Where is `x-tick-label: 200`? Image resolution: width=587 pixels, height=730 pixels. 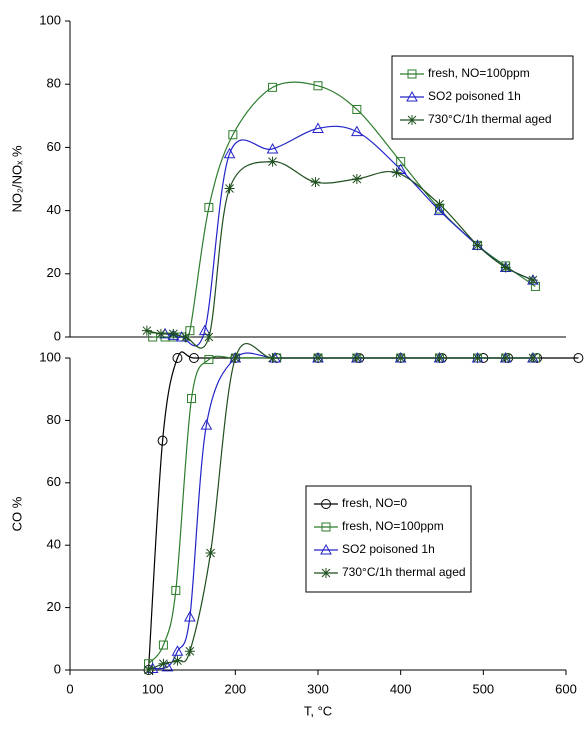 x-tick-label: 200 is located at coordinates (235, 688).